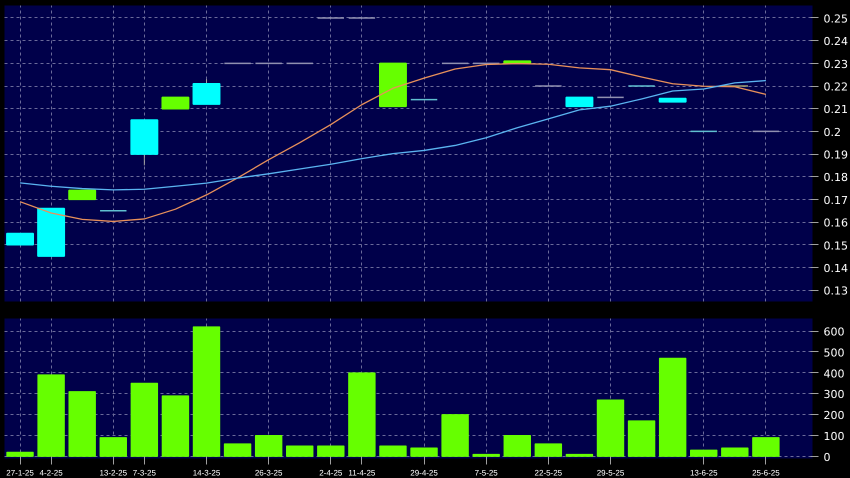  I want to click on y-tick-label: 300, so click(834, 395).